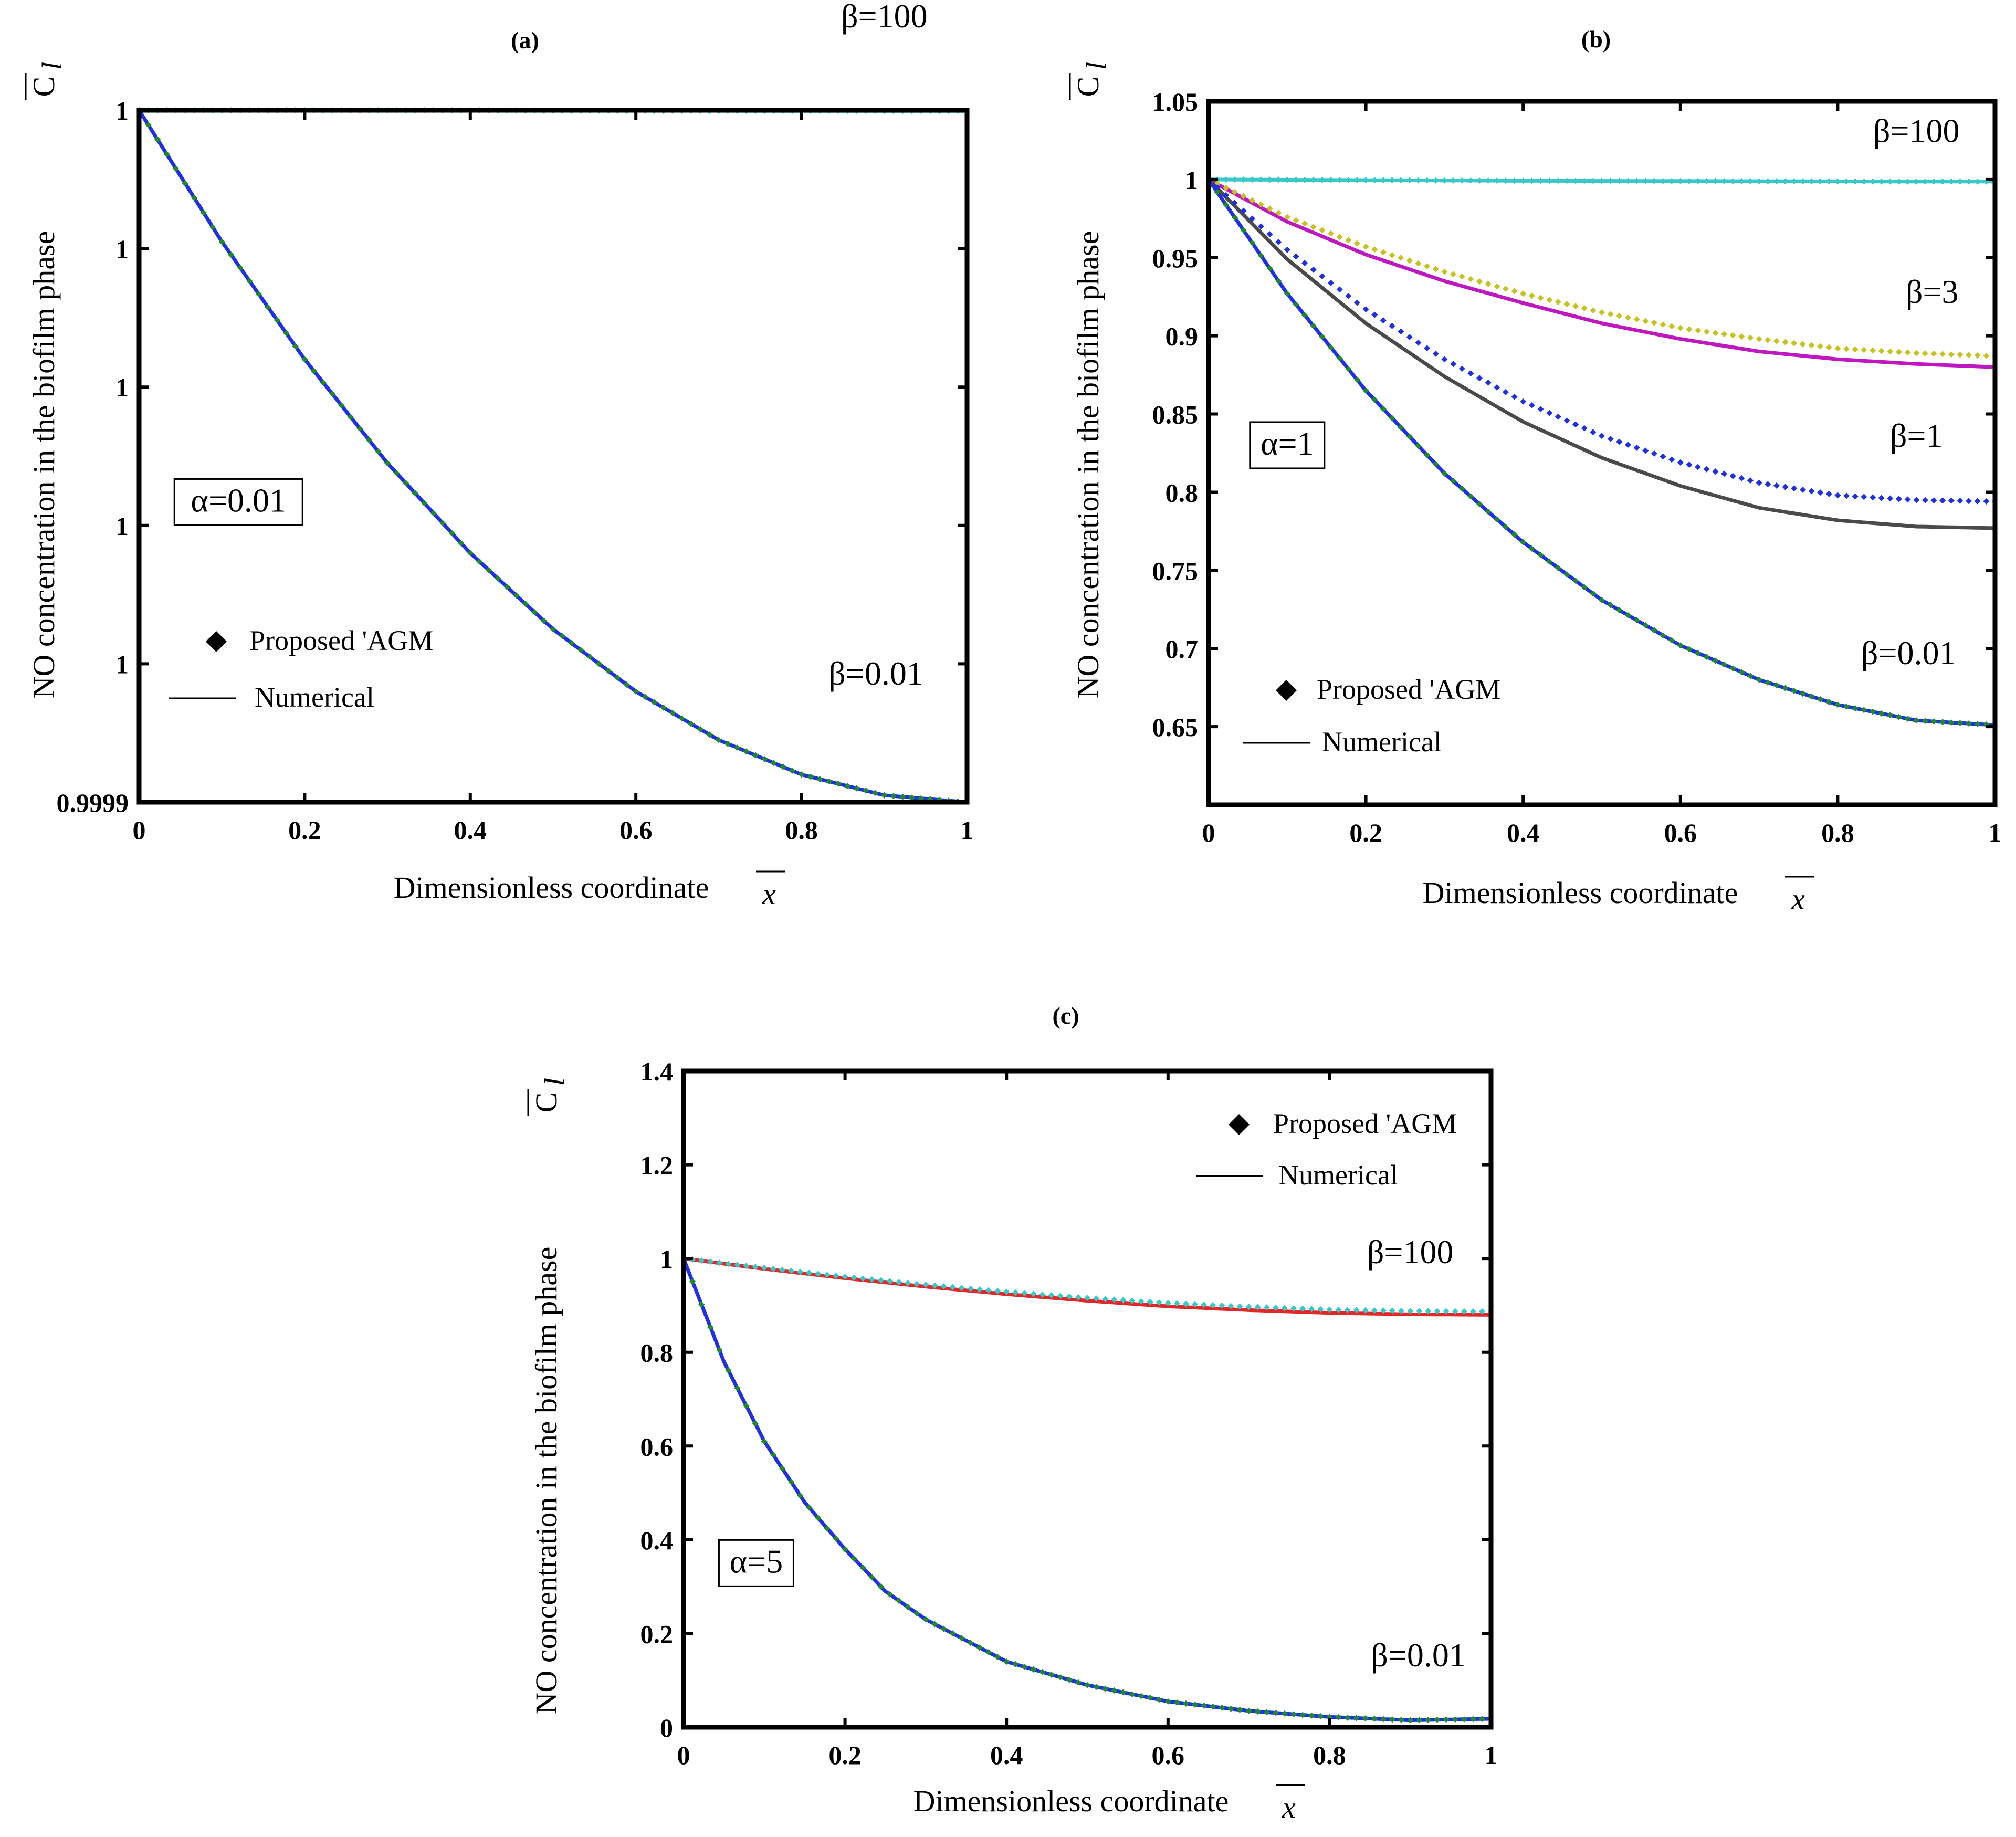  What do you see at coordinates (1175, 102) in the screenshot?
I see `y-tick-label: 1.05` at bounding box center [1175, 102].